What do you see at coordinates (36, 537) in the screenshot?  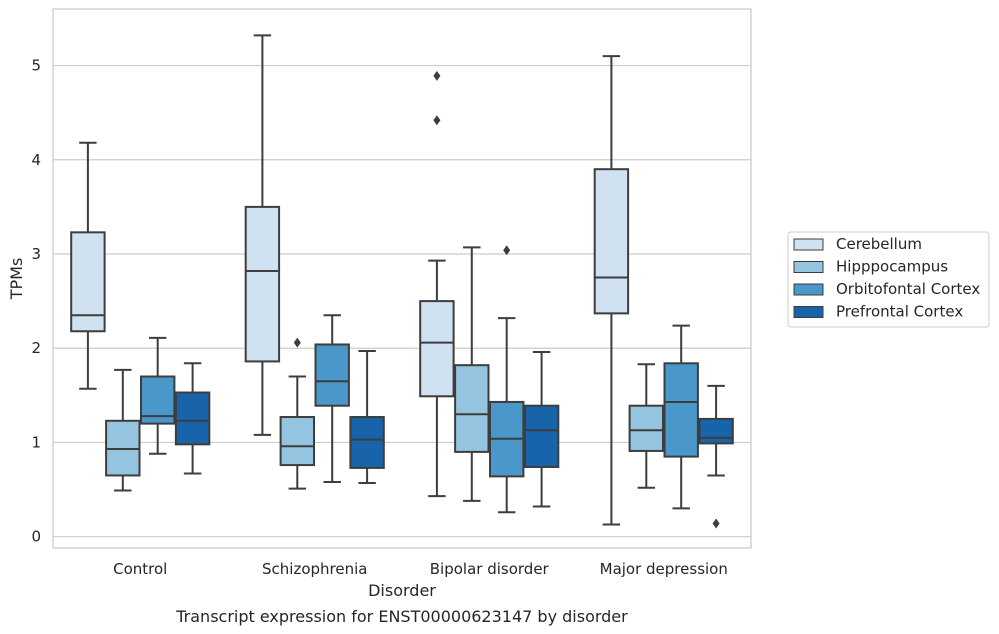 I see `y-tick-label: 0` at bounding box center [36, 537].